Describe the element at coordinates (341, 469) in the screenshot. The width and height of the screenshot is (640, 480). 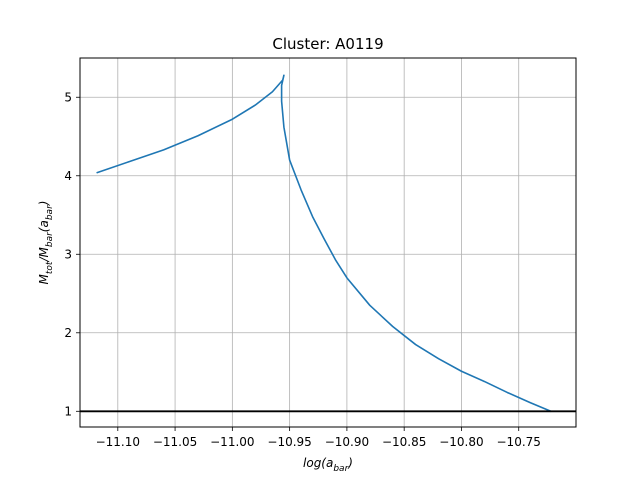
I see `x-axis-label-sub: bar` at that location.